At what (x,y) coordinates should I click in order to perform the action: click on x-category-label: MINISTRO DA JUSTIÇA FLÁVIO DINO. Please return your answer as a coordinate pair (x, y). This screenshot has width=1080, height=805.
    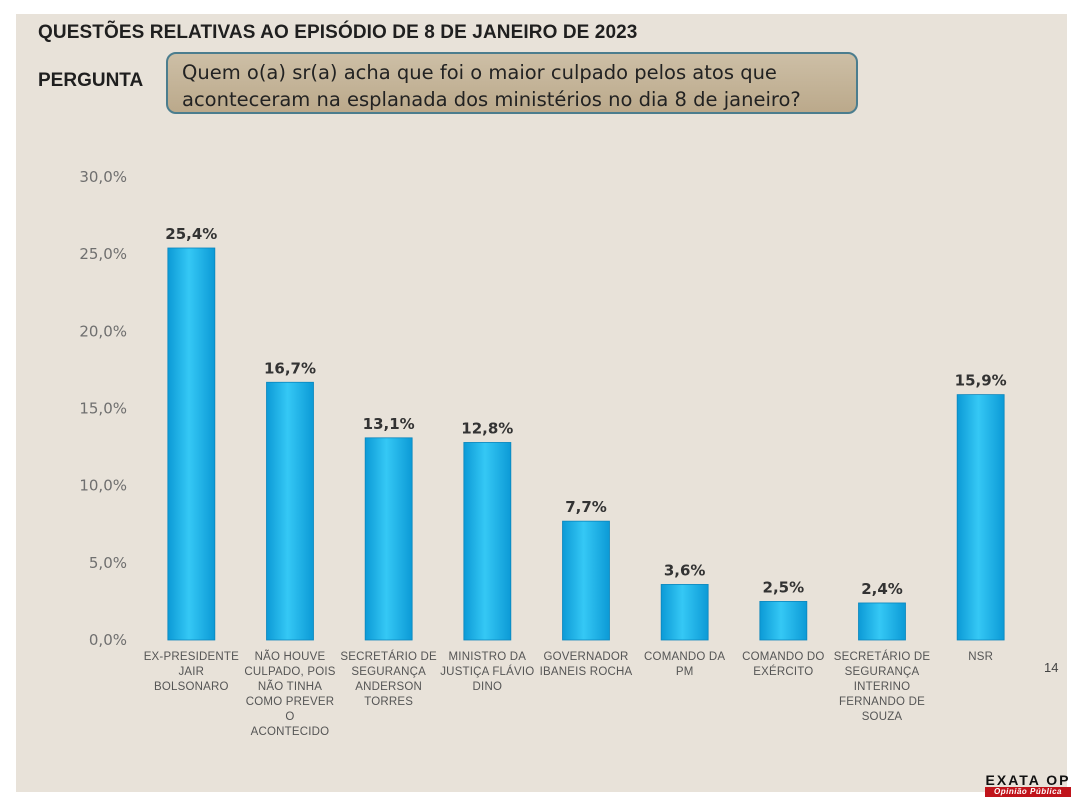
    Looking at the image, I should click on (487, 672).